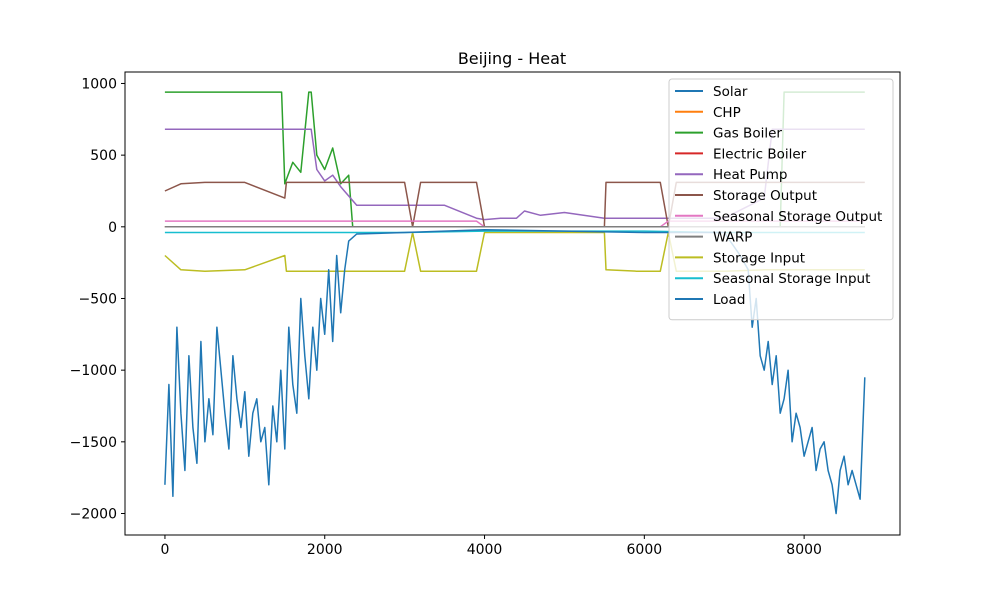  Describe the element at coordinates (797, 217) in the screenshot. I see `legend-label: Seasonal Storage Output` at that location.